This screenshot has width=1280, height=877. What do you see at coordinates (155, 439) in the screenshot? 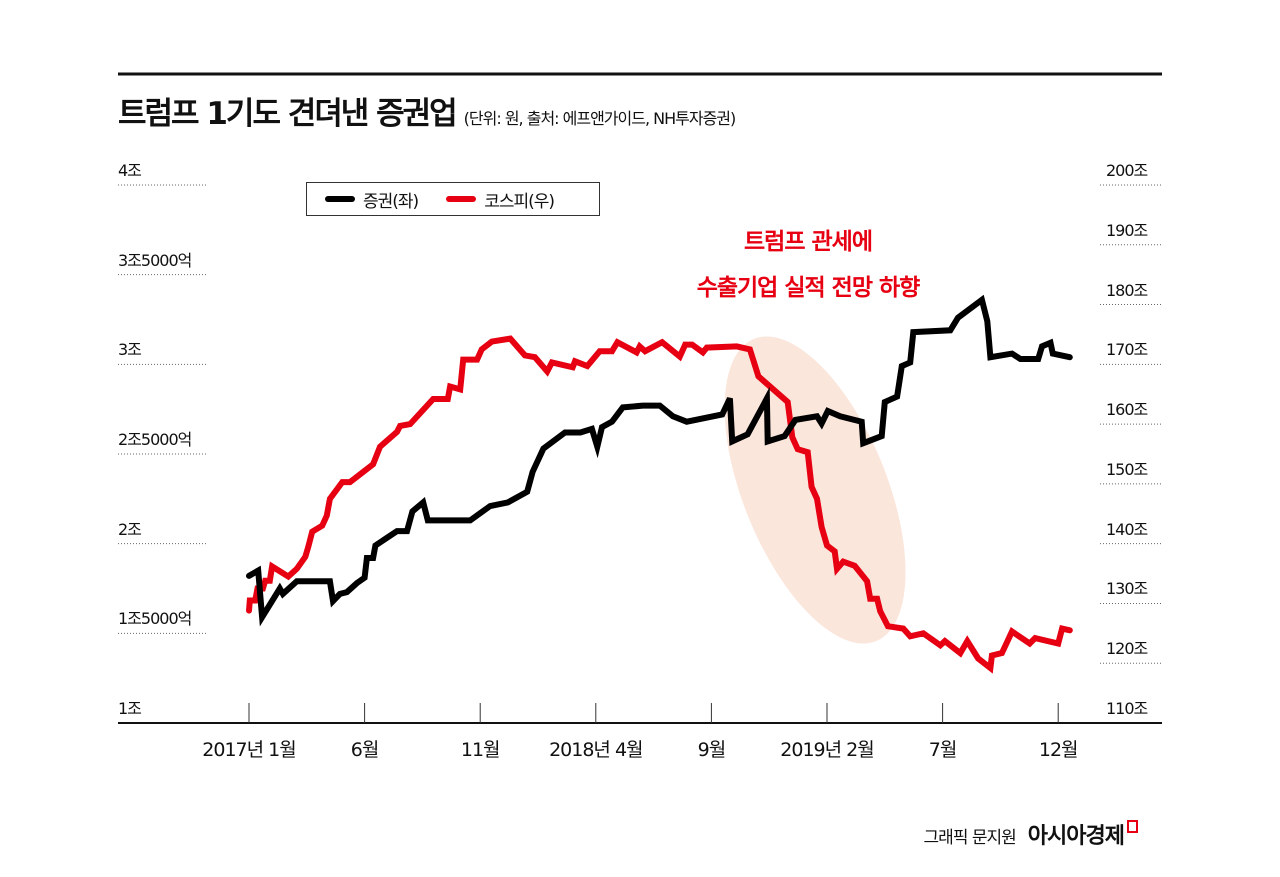
I see `y-left-tick-label: 2조5000억` at bounding box center [155, 439].